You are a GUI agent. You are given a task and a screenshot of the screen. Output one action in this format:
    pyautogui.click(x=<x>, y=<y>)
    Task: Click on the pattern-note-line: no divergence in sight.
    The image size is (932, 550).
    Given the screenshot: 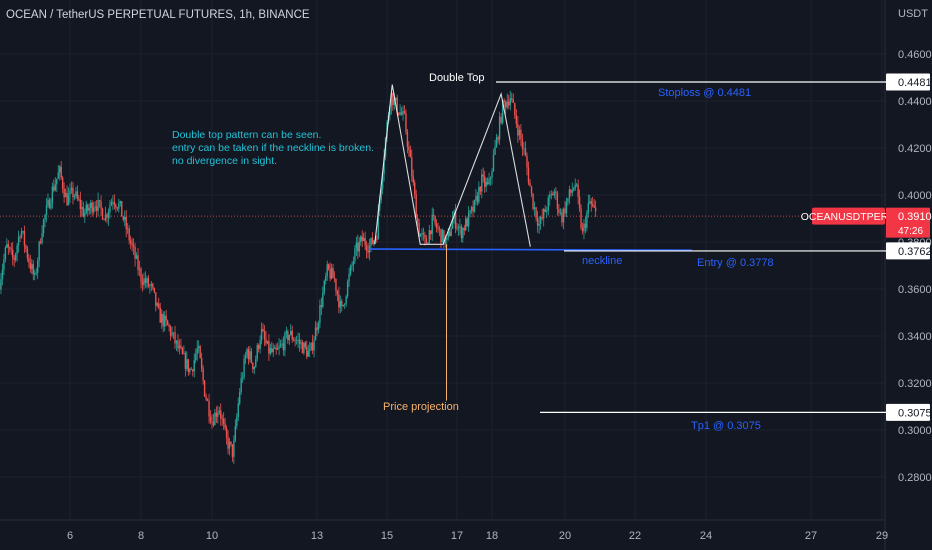 What is the action you would take?
    pyautogui.click(x=224, y=161)
    